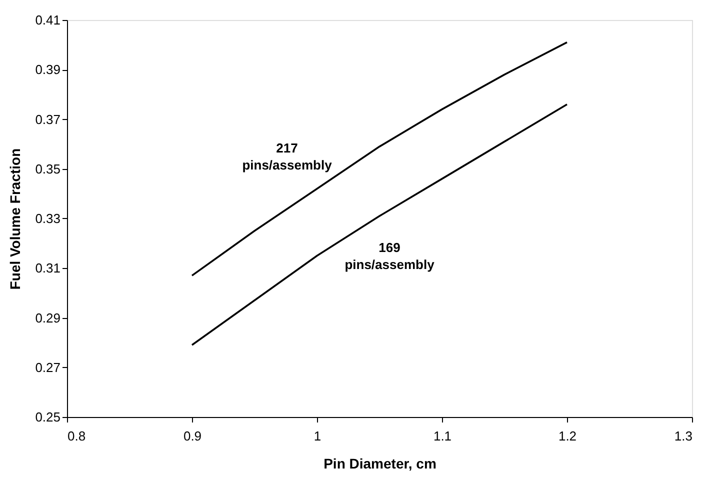  I want to click on y-tick-label: 0.27, so click(47, 367).